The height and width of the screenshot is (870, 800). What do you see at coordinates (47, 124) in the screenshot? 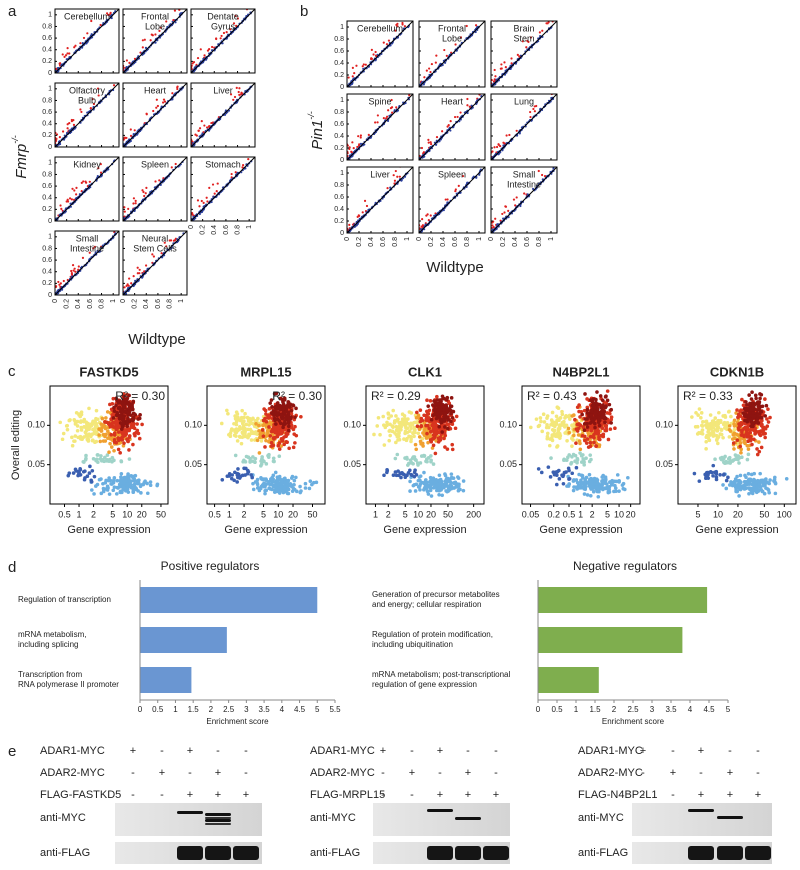
I see `y-tick-label: 0.4` at bounding box center [47, 124].